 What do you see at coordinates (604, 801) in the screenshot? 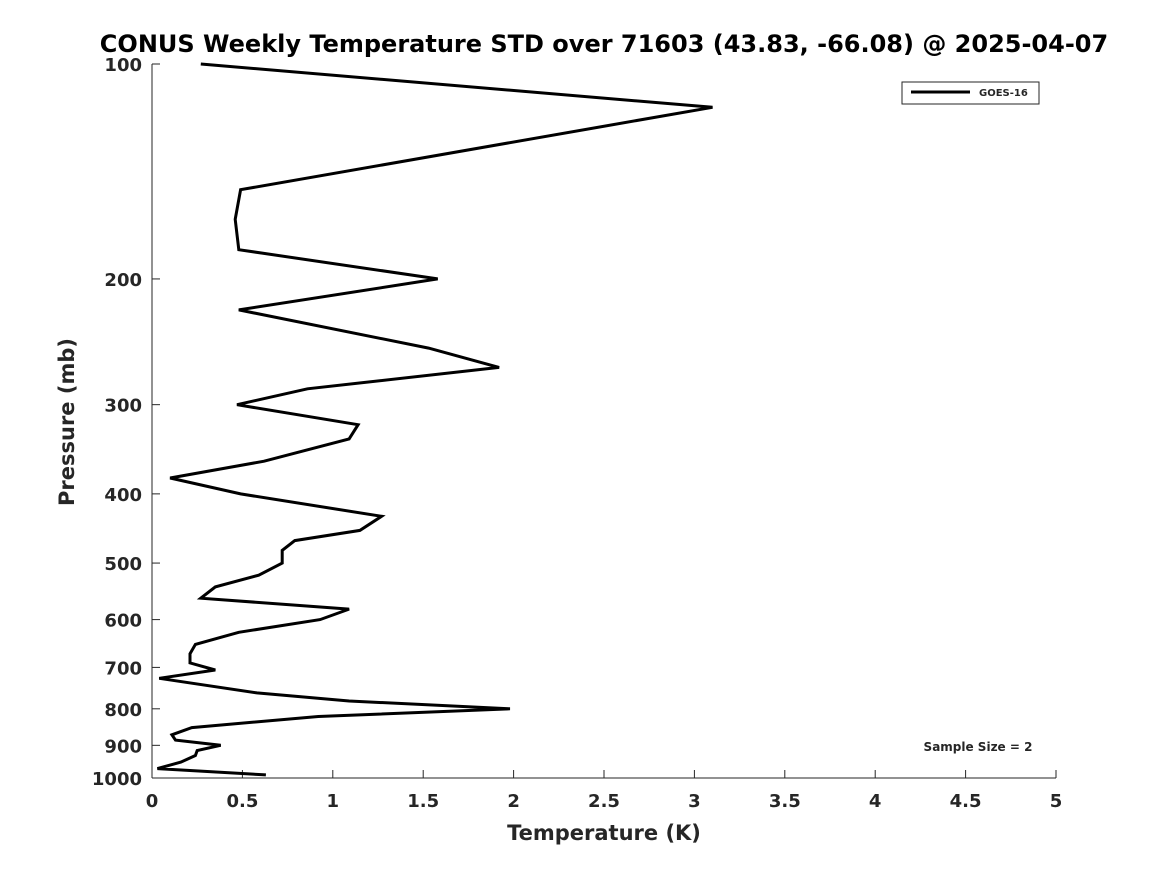
I see `x-tick-label: 2.5` at bounding box center [604, 801].